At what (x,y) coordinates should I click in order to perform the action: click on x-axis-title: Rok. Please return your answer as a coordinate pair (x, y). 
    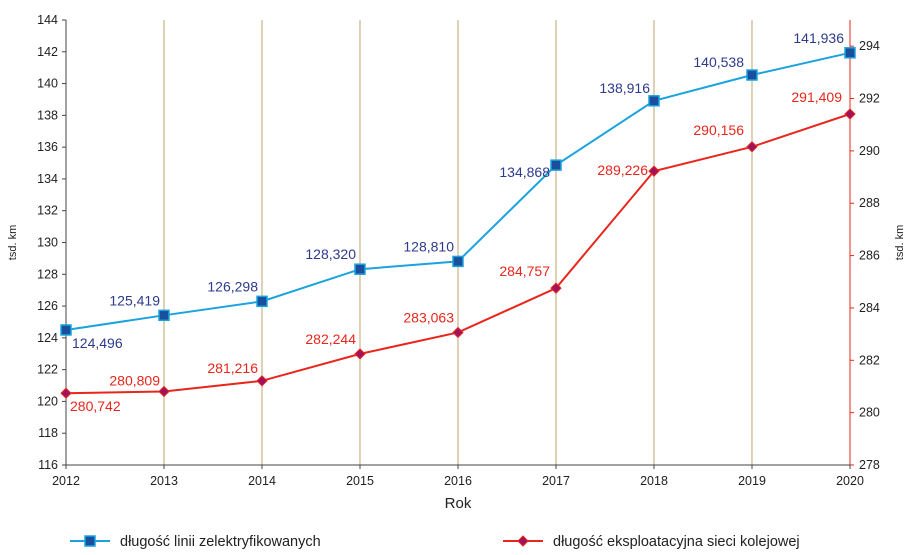
    Looking at the image, I should click on (458, 503).